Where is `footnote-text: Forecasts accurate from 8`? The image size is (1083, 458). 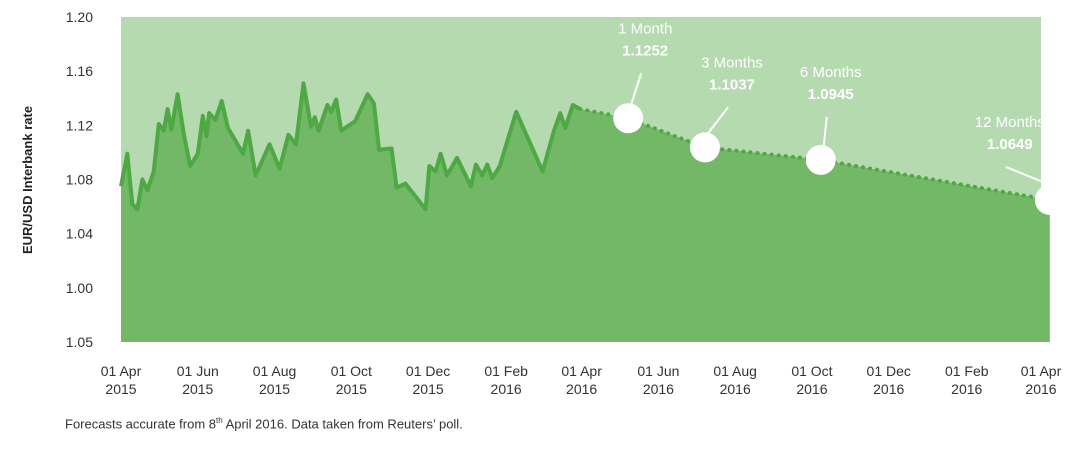 footnote-text: Forecasts accurate from 8 is located at coordinates (140, 424).